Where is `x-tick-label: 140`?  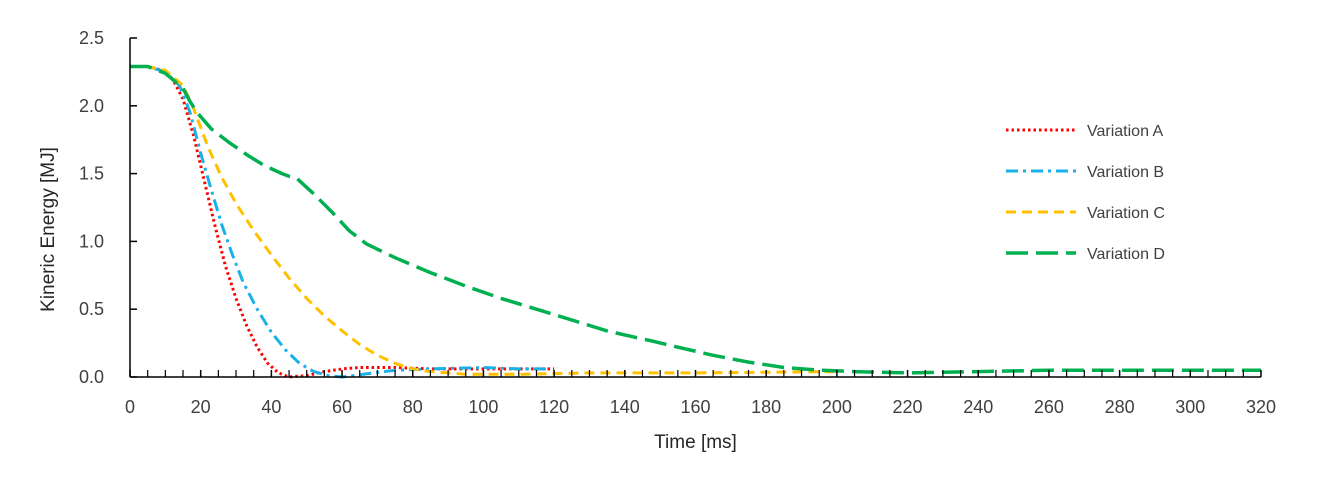
x-tick-label: 140 is located at coordinates (625, 407).